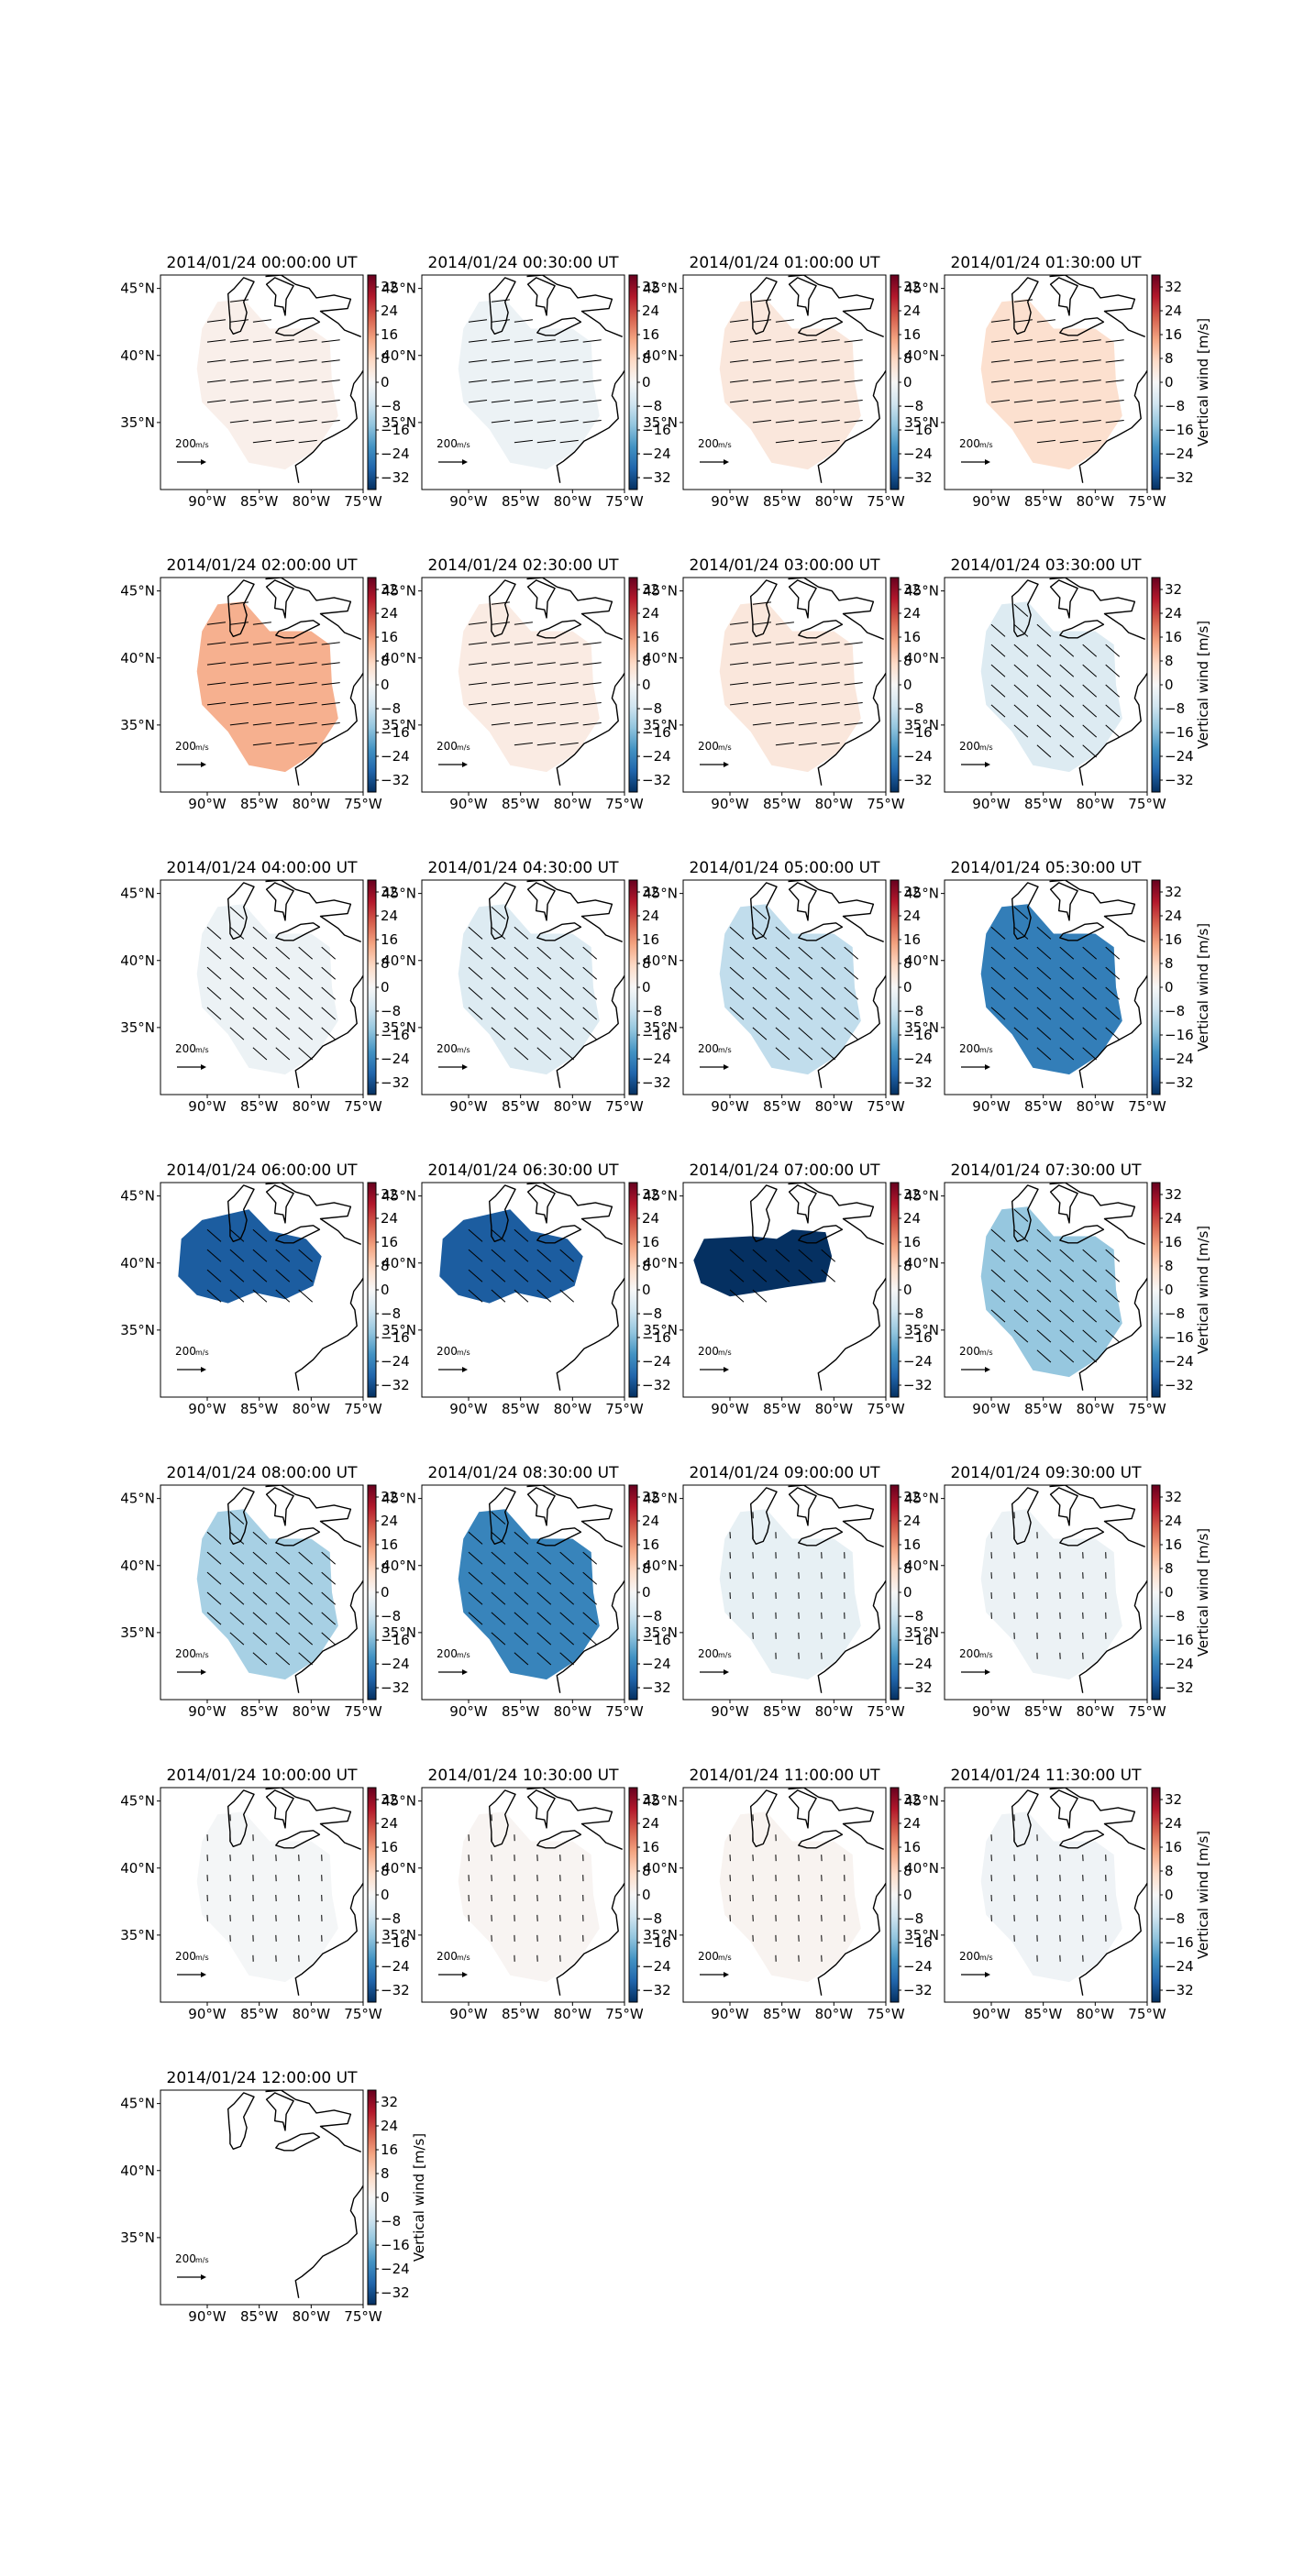 Image resolution: width=1293 pixels, height=2576 pixels. I want to click on map-body, so click(541, 1892).